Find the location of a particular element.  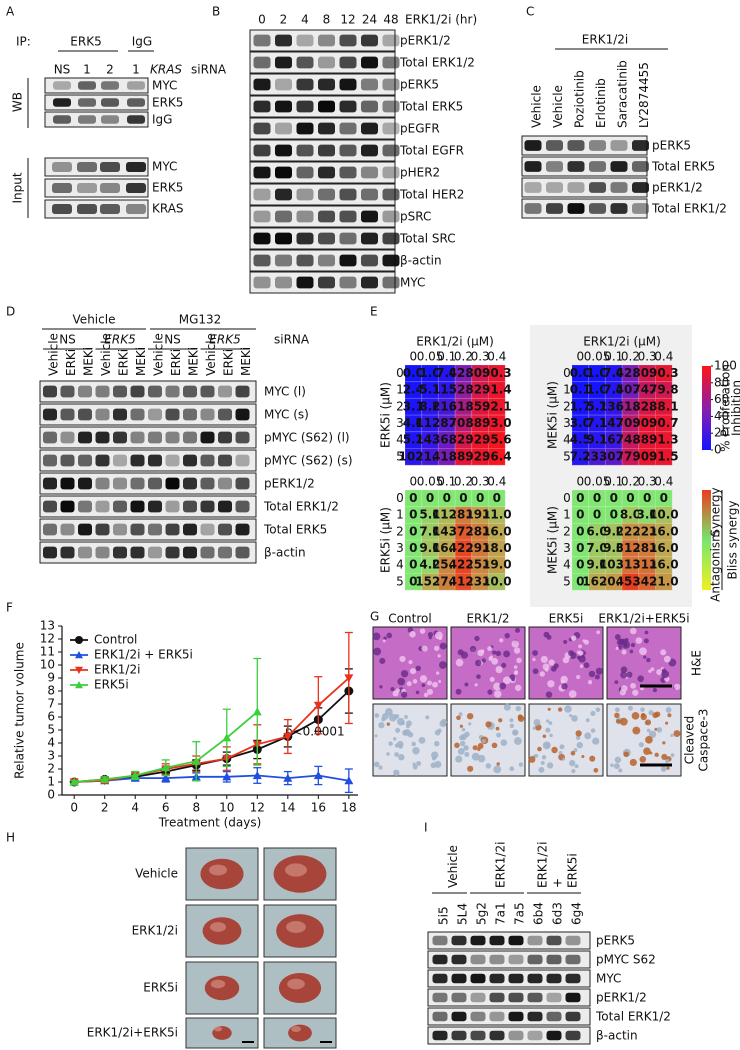

x-tick-label: 12 is located at coordinates (257, 808).